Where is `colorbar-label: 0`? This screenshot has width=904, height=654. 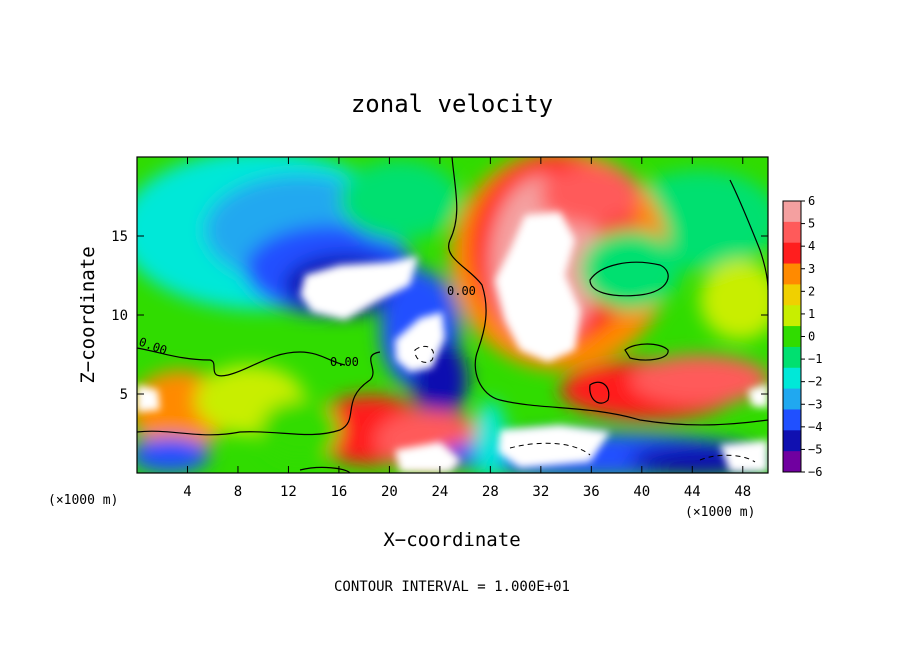 colorbar-label: 0 is located at coordinates (811, 337).